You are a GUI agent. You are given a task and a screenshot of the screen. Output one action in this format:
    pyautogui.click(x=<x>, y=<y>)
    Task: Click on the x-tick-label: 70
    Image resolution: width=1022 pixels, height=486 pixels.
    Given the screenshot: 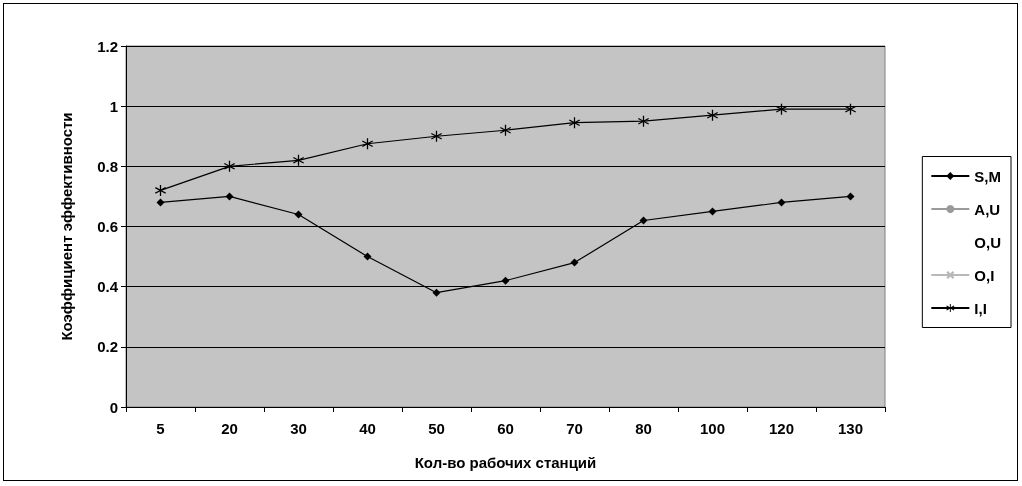 What is the action you would take?
    pyautogui.click(x=574, y=428)
    